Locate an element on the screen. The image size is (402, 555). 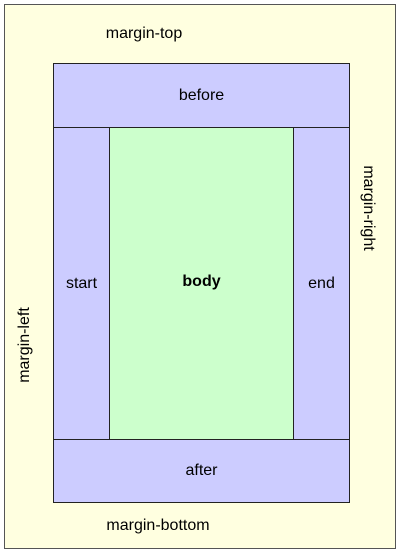
region-after: after is located at coordinates (201, 471).